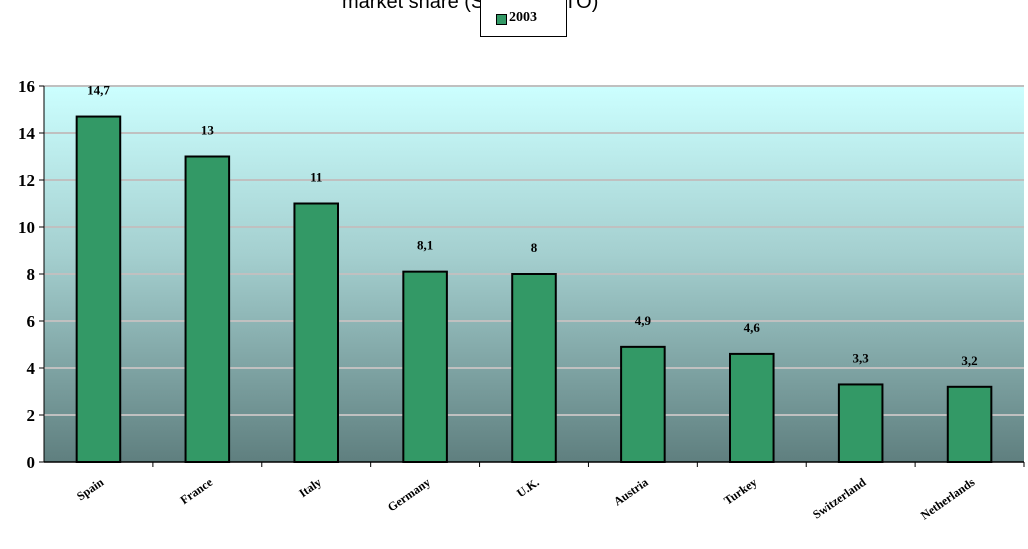 The width and height of the screenshot is (1028, 549). I want to click on x-tick-label: Italy, so click(310, 487).